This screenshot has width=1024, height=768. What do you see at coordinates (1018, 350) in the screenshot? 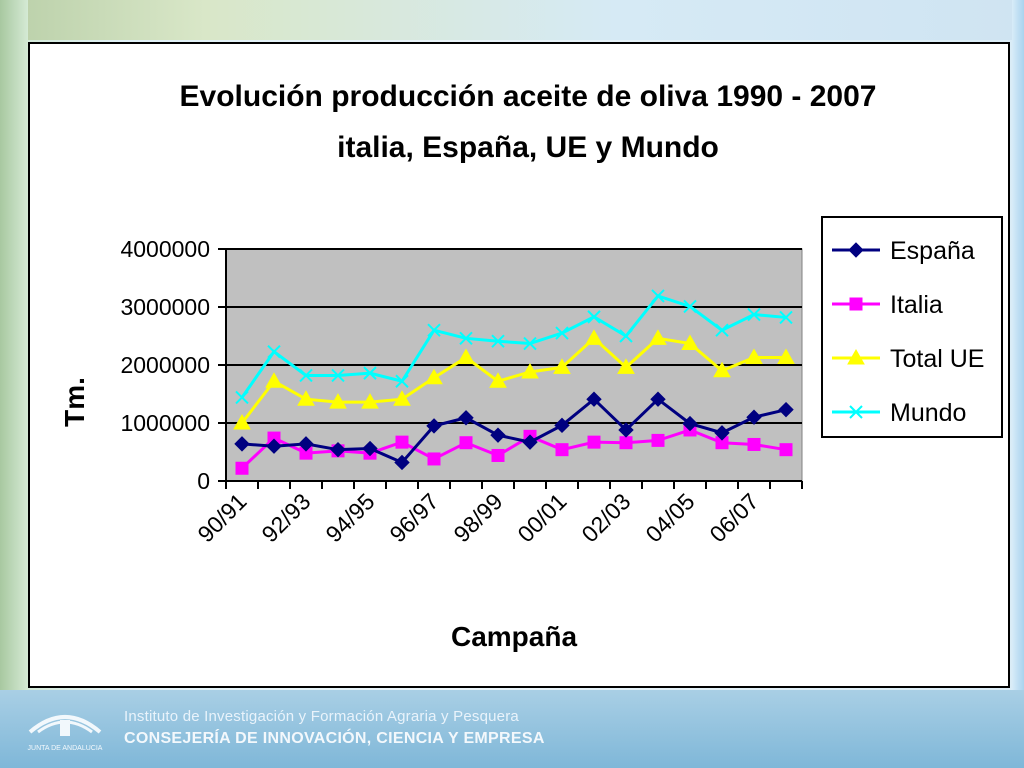
I see `right-decoration` at bounding box center [1018, 350].